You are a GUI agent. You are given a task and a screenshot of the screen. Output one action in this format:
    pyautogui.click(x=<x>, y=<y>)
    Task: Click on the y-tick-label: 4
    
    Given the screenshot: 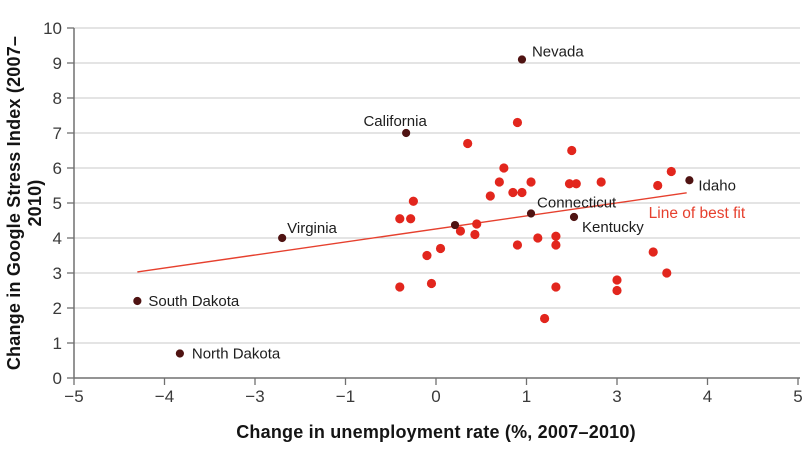 What is the action you would take?
    pyautogui.click(x=57, y=238)
    